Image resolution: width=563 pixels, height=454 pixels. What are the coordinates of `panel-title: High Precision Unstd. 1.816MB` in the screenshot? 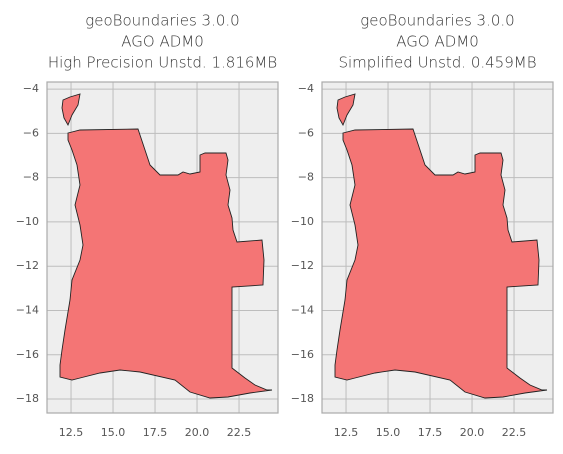 It's located at (162, 63).